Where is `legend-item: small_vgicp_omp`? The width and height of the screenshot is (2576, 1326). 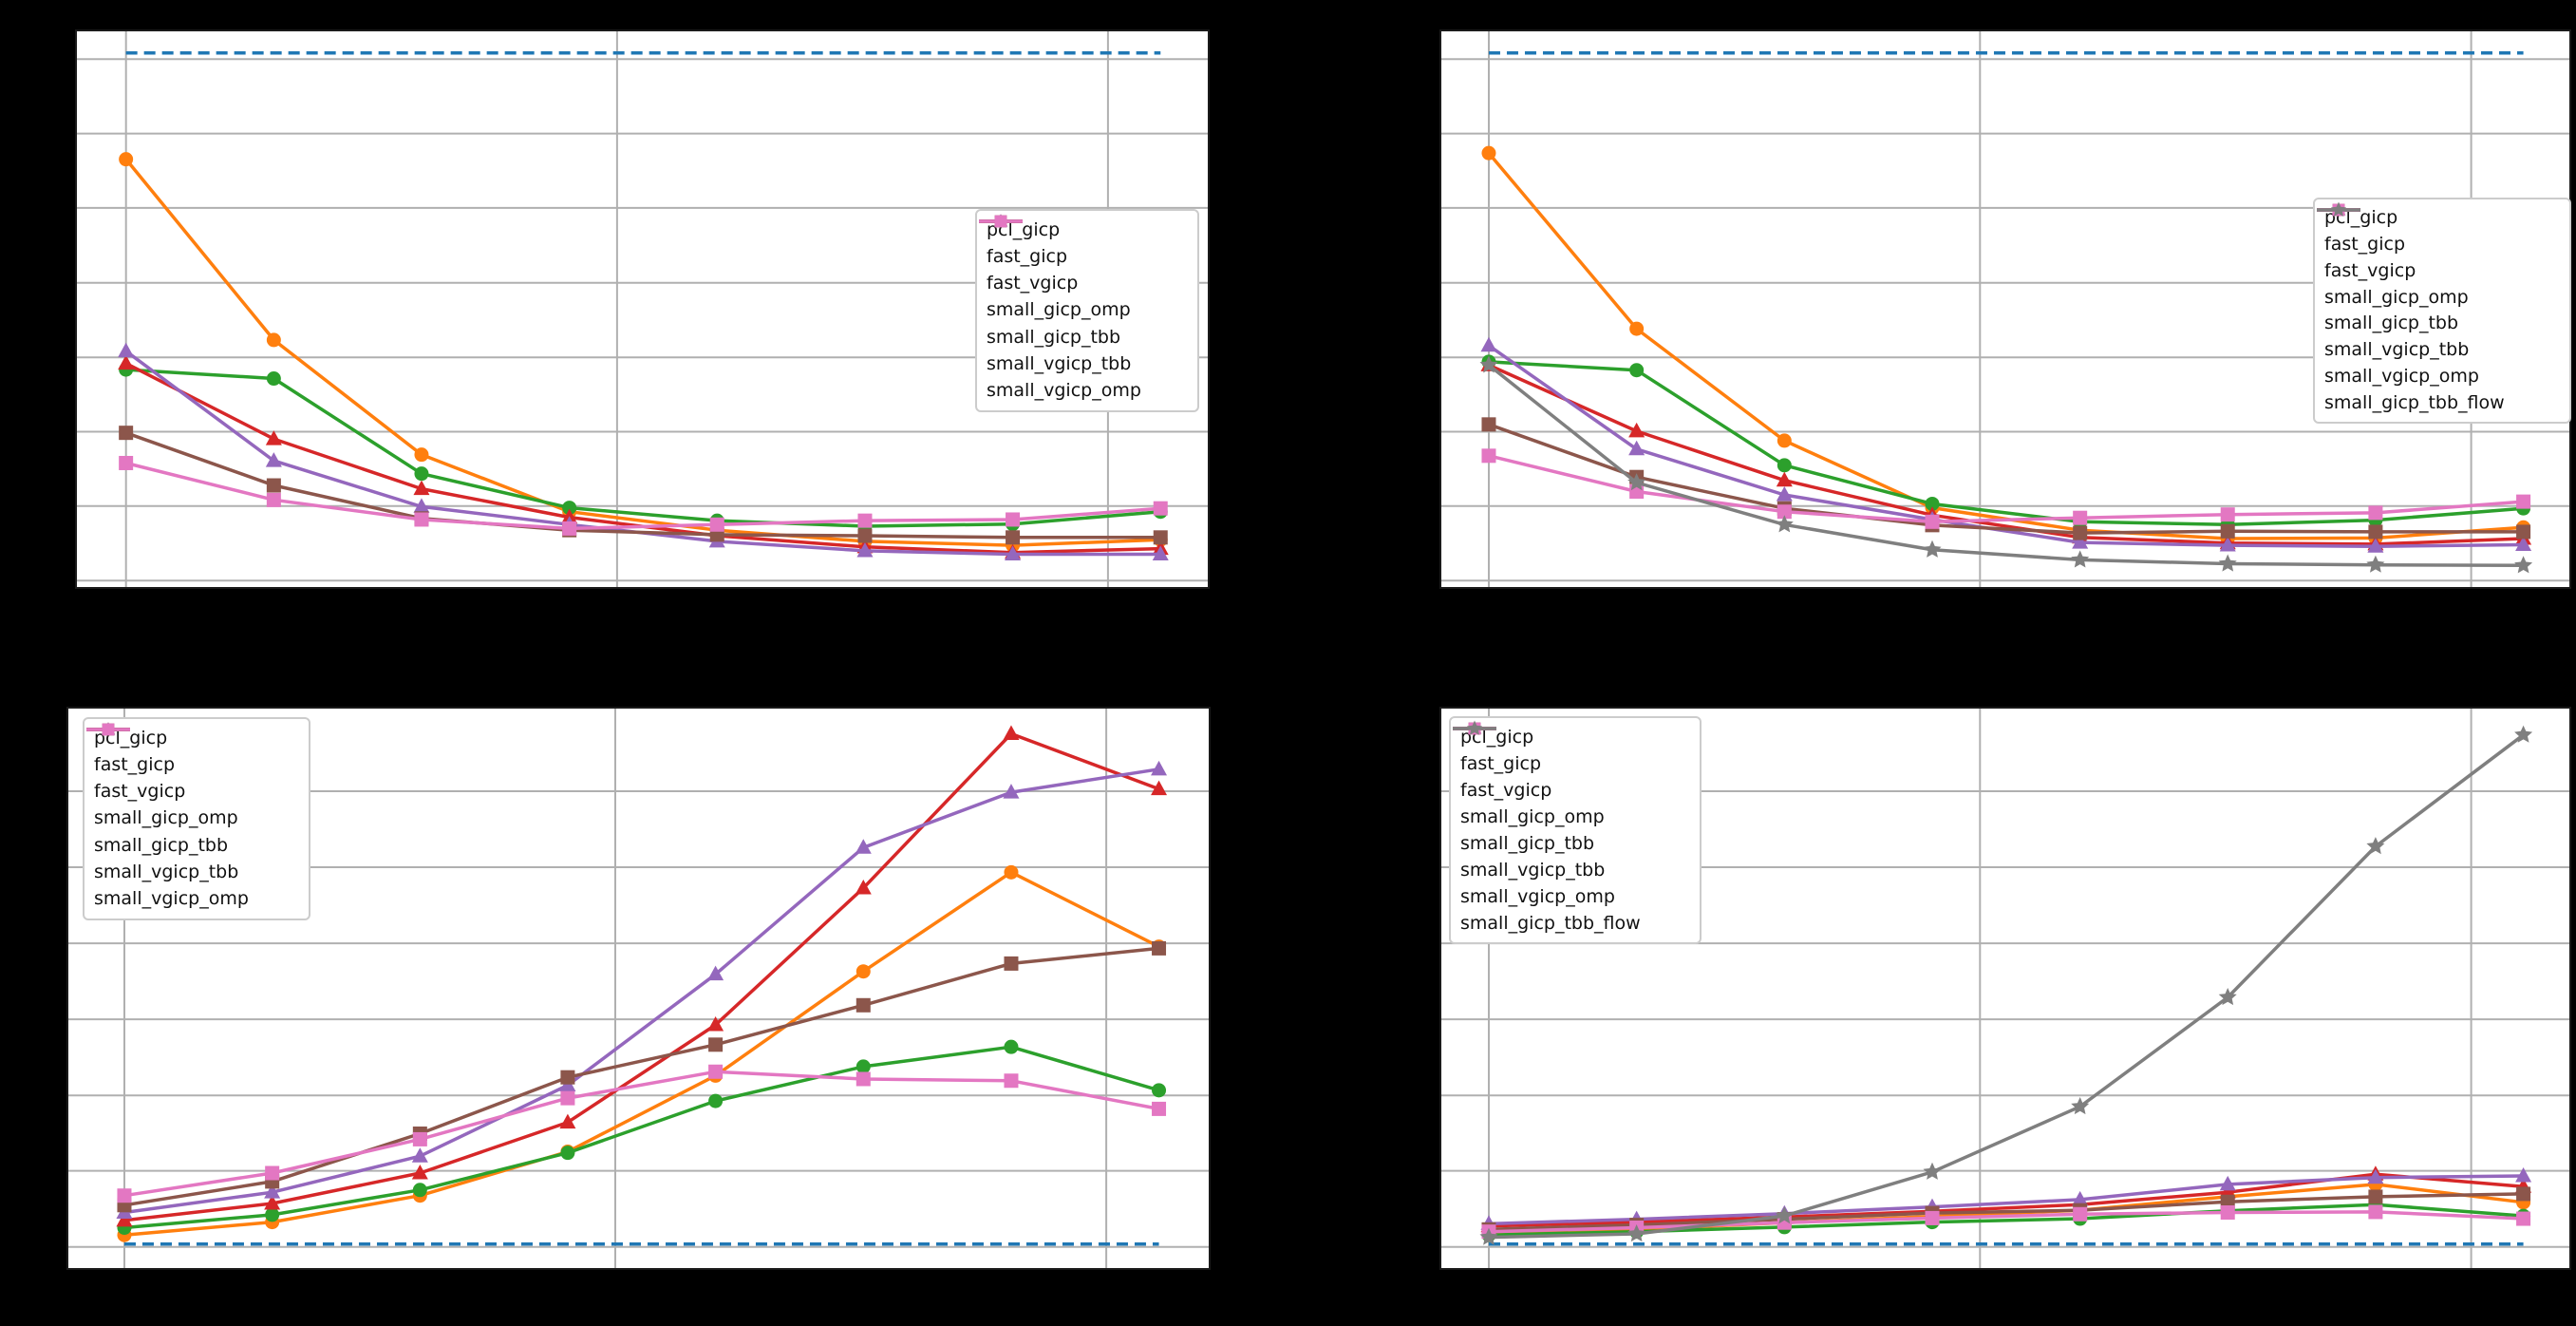 legend-item: small_vgicp_omp is located at coordinates (192, 815).